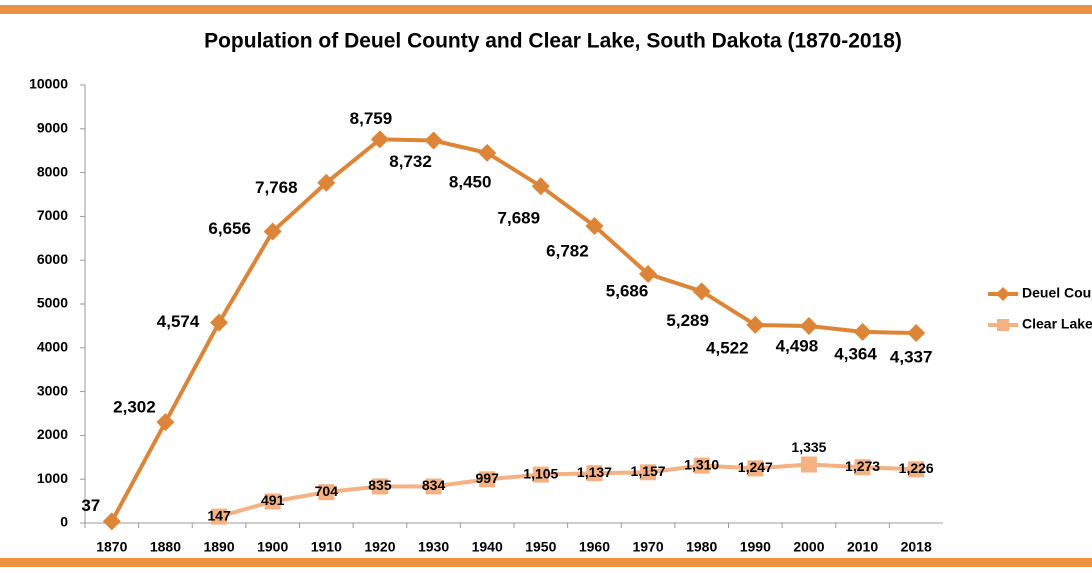 This screenshot has width=1092, height=573. I want to click on top-bar, so click(546, 9).